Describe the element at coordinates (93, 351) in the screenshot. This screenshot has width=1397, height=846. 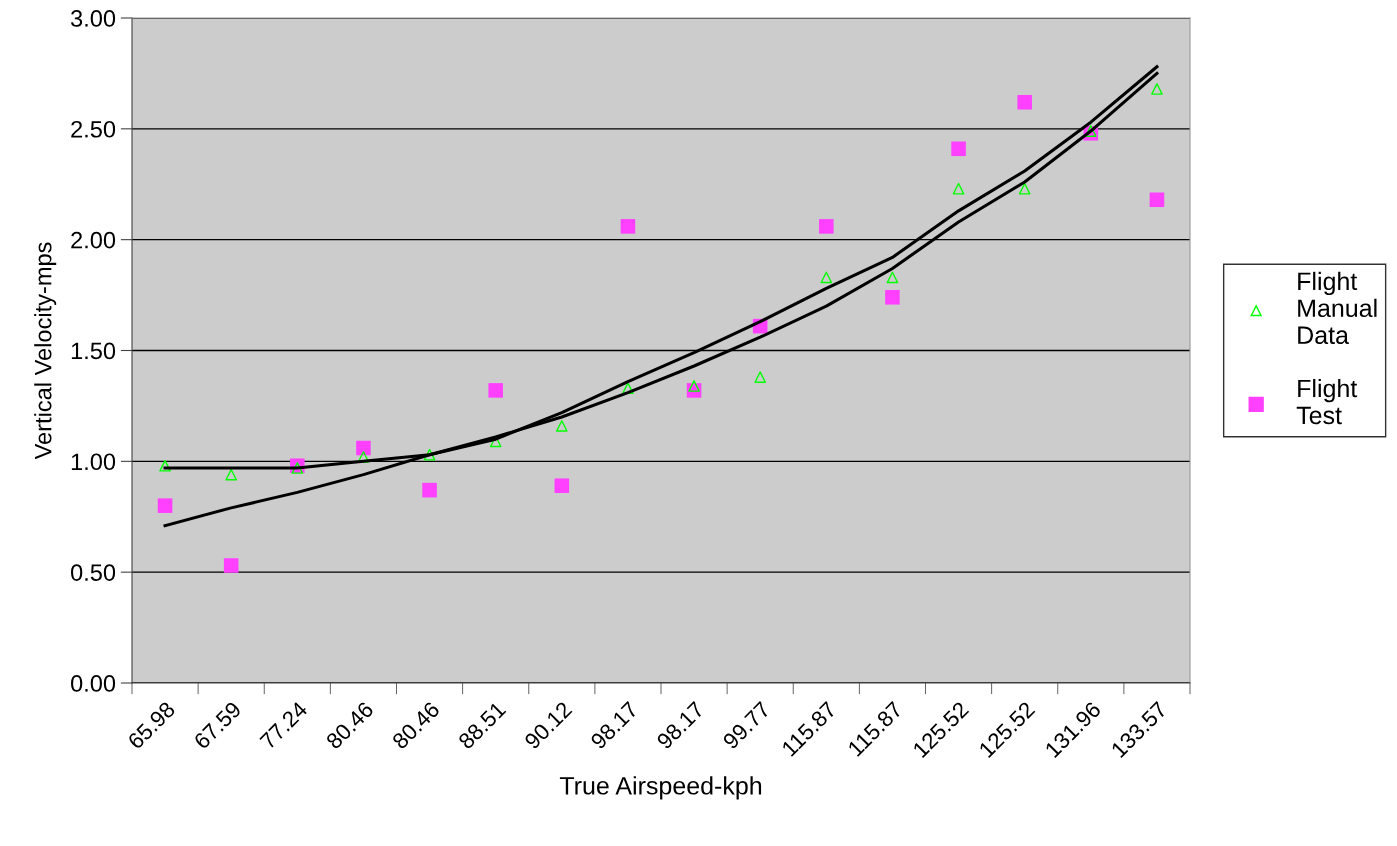
I see `y-tick-label: 1.50` at that location.